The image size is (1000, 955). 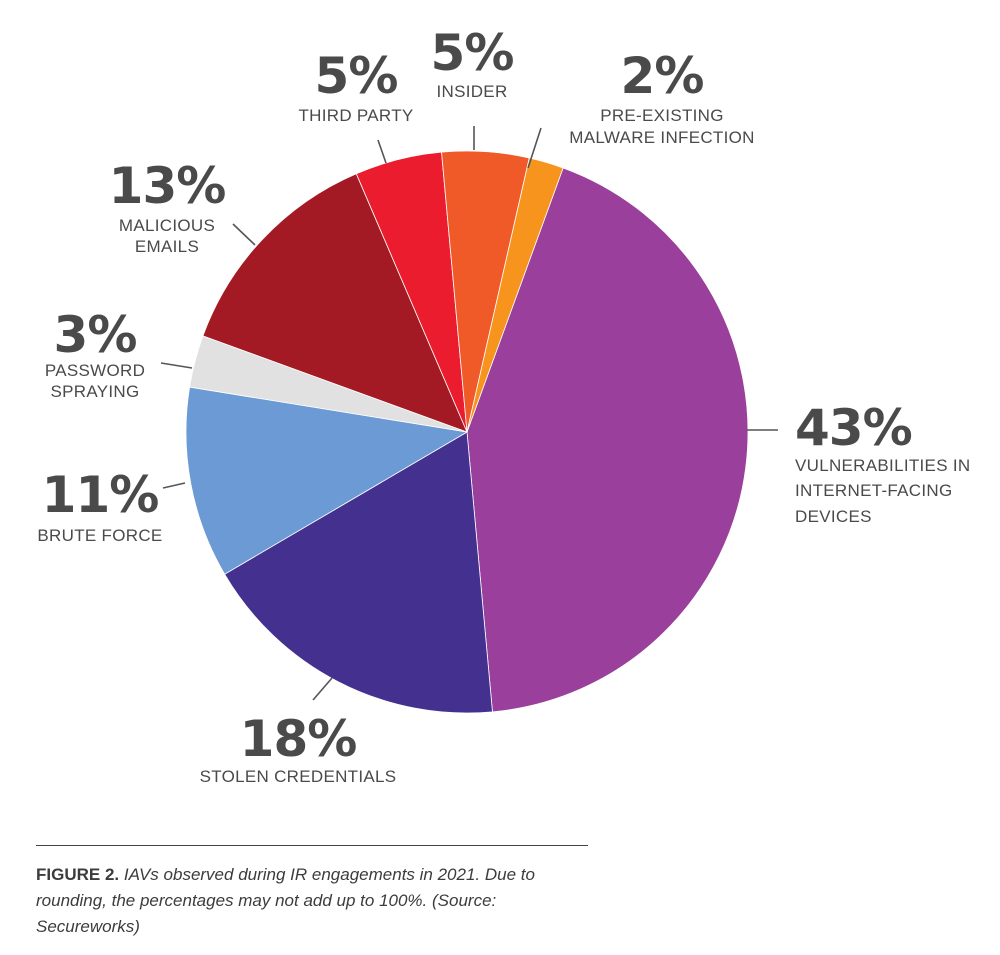 I want to click on slice-percent-3: 11%, so click(x=100, y=495).